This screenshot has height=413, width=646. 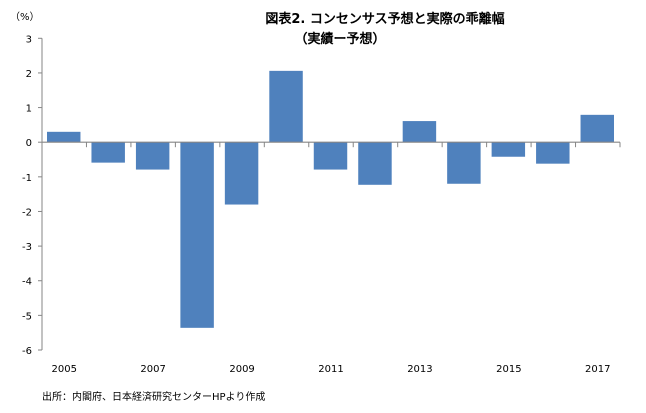 What do you see at coordinates (152, 369) in the screenshot?
I see `x-tick-label: 2007` at bounding box center [152, 369].